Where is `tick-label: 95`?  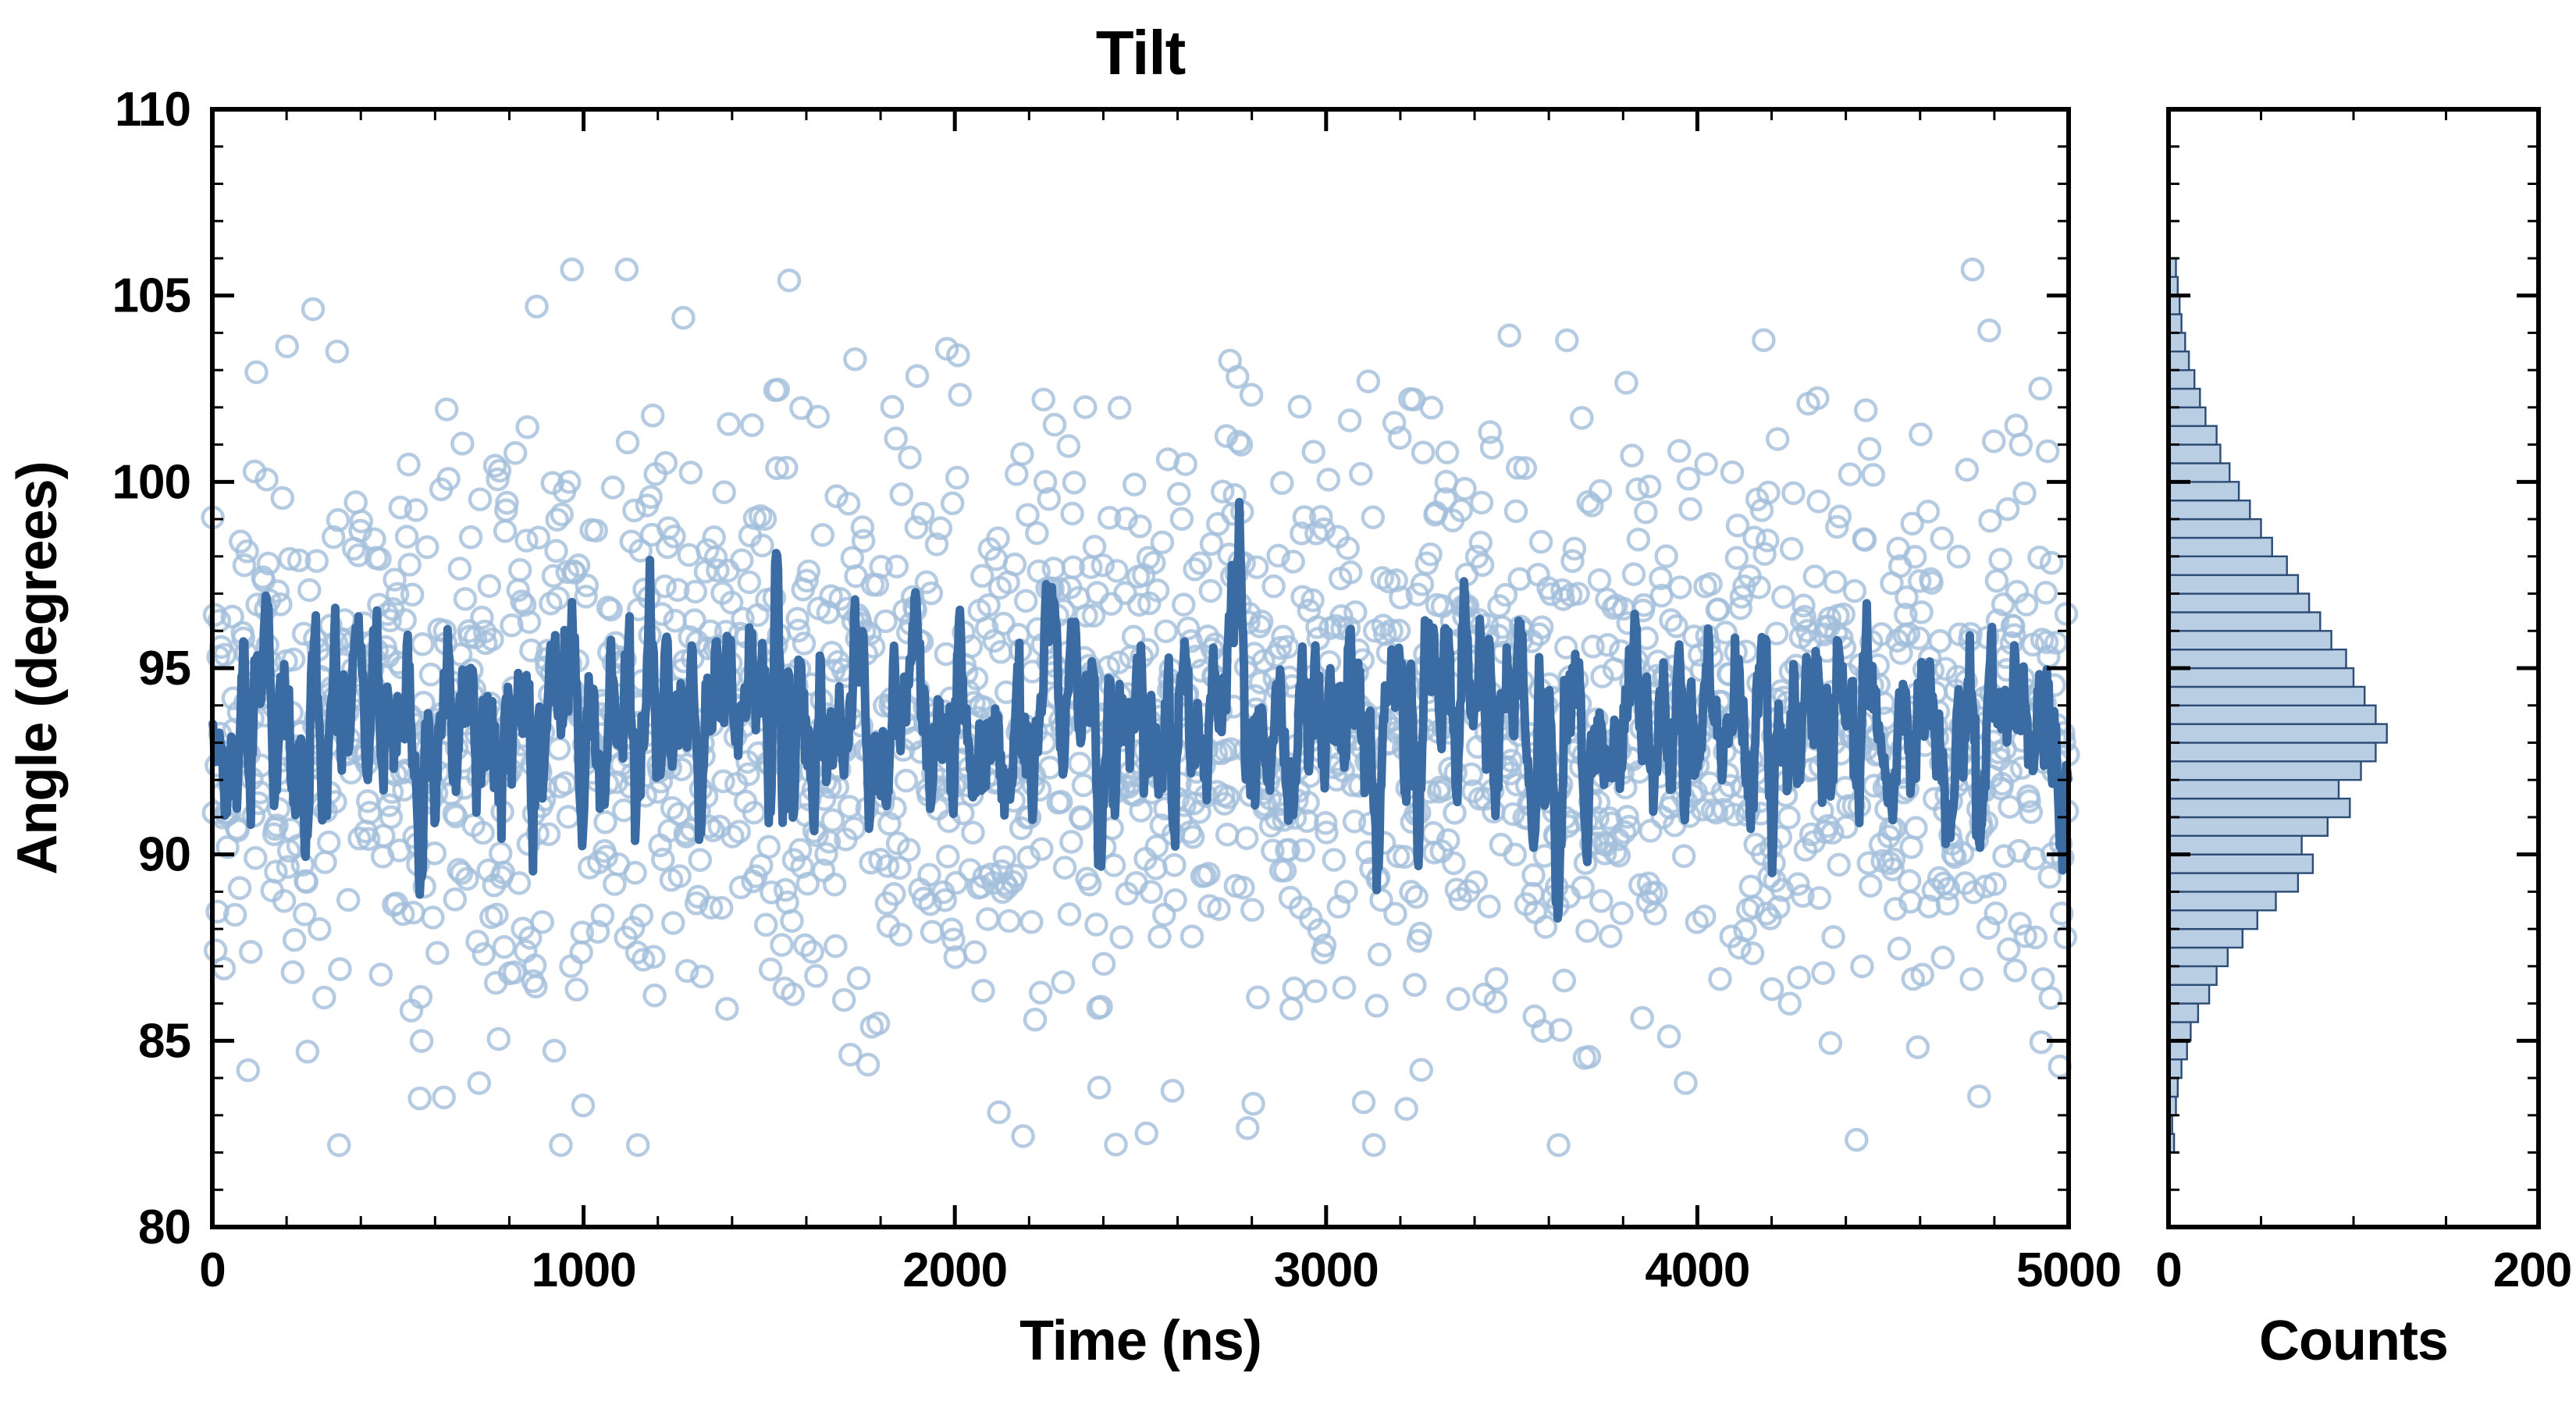
tick-label: 95 is located at coordinates (164, 669).